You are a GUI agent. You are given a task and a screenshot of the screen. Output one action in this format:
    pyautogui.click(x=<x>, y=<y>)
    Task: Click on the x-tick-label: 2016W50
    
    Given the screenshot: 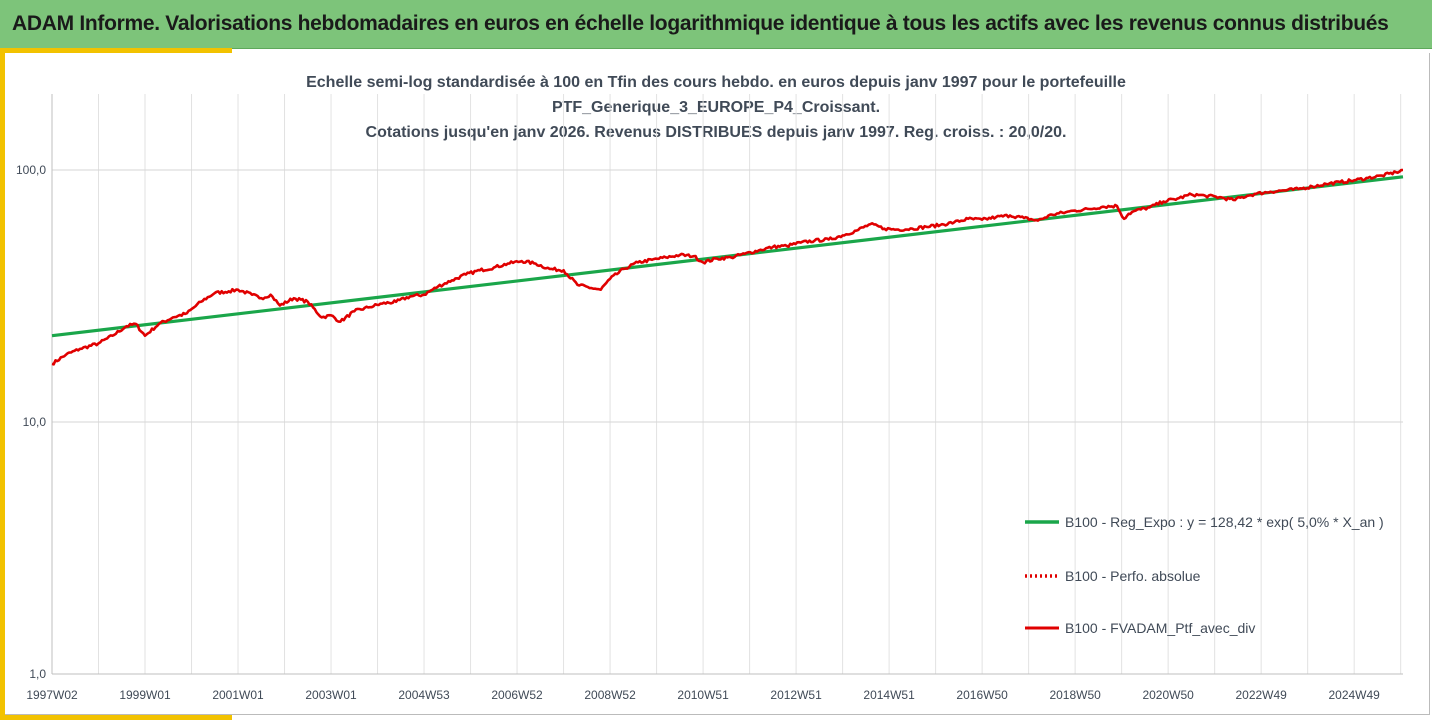 What is the action you would take?
    pyautogui.click(x=982, y=695)
    